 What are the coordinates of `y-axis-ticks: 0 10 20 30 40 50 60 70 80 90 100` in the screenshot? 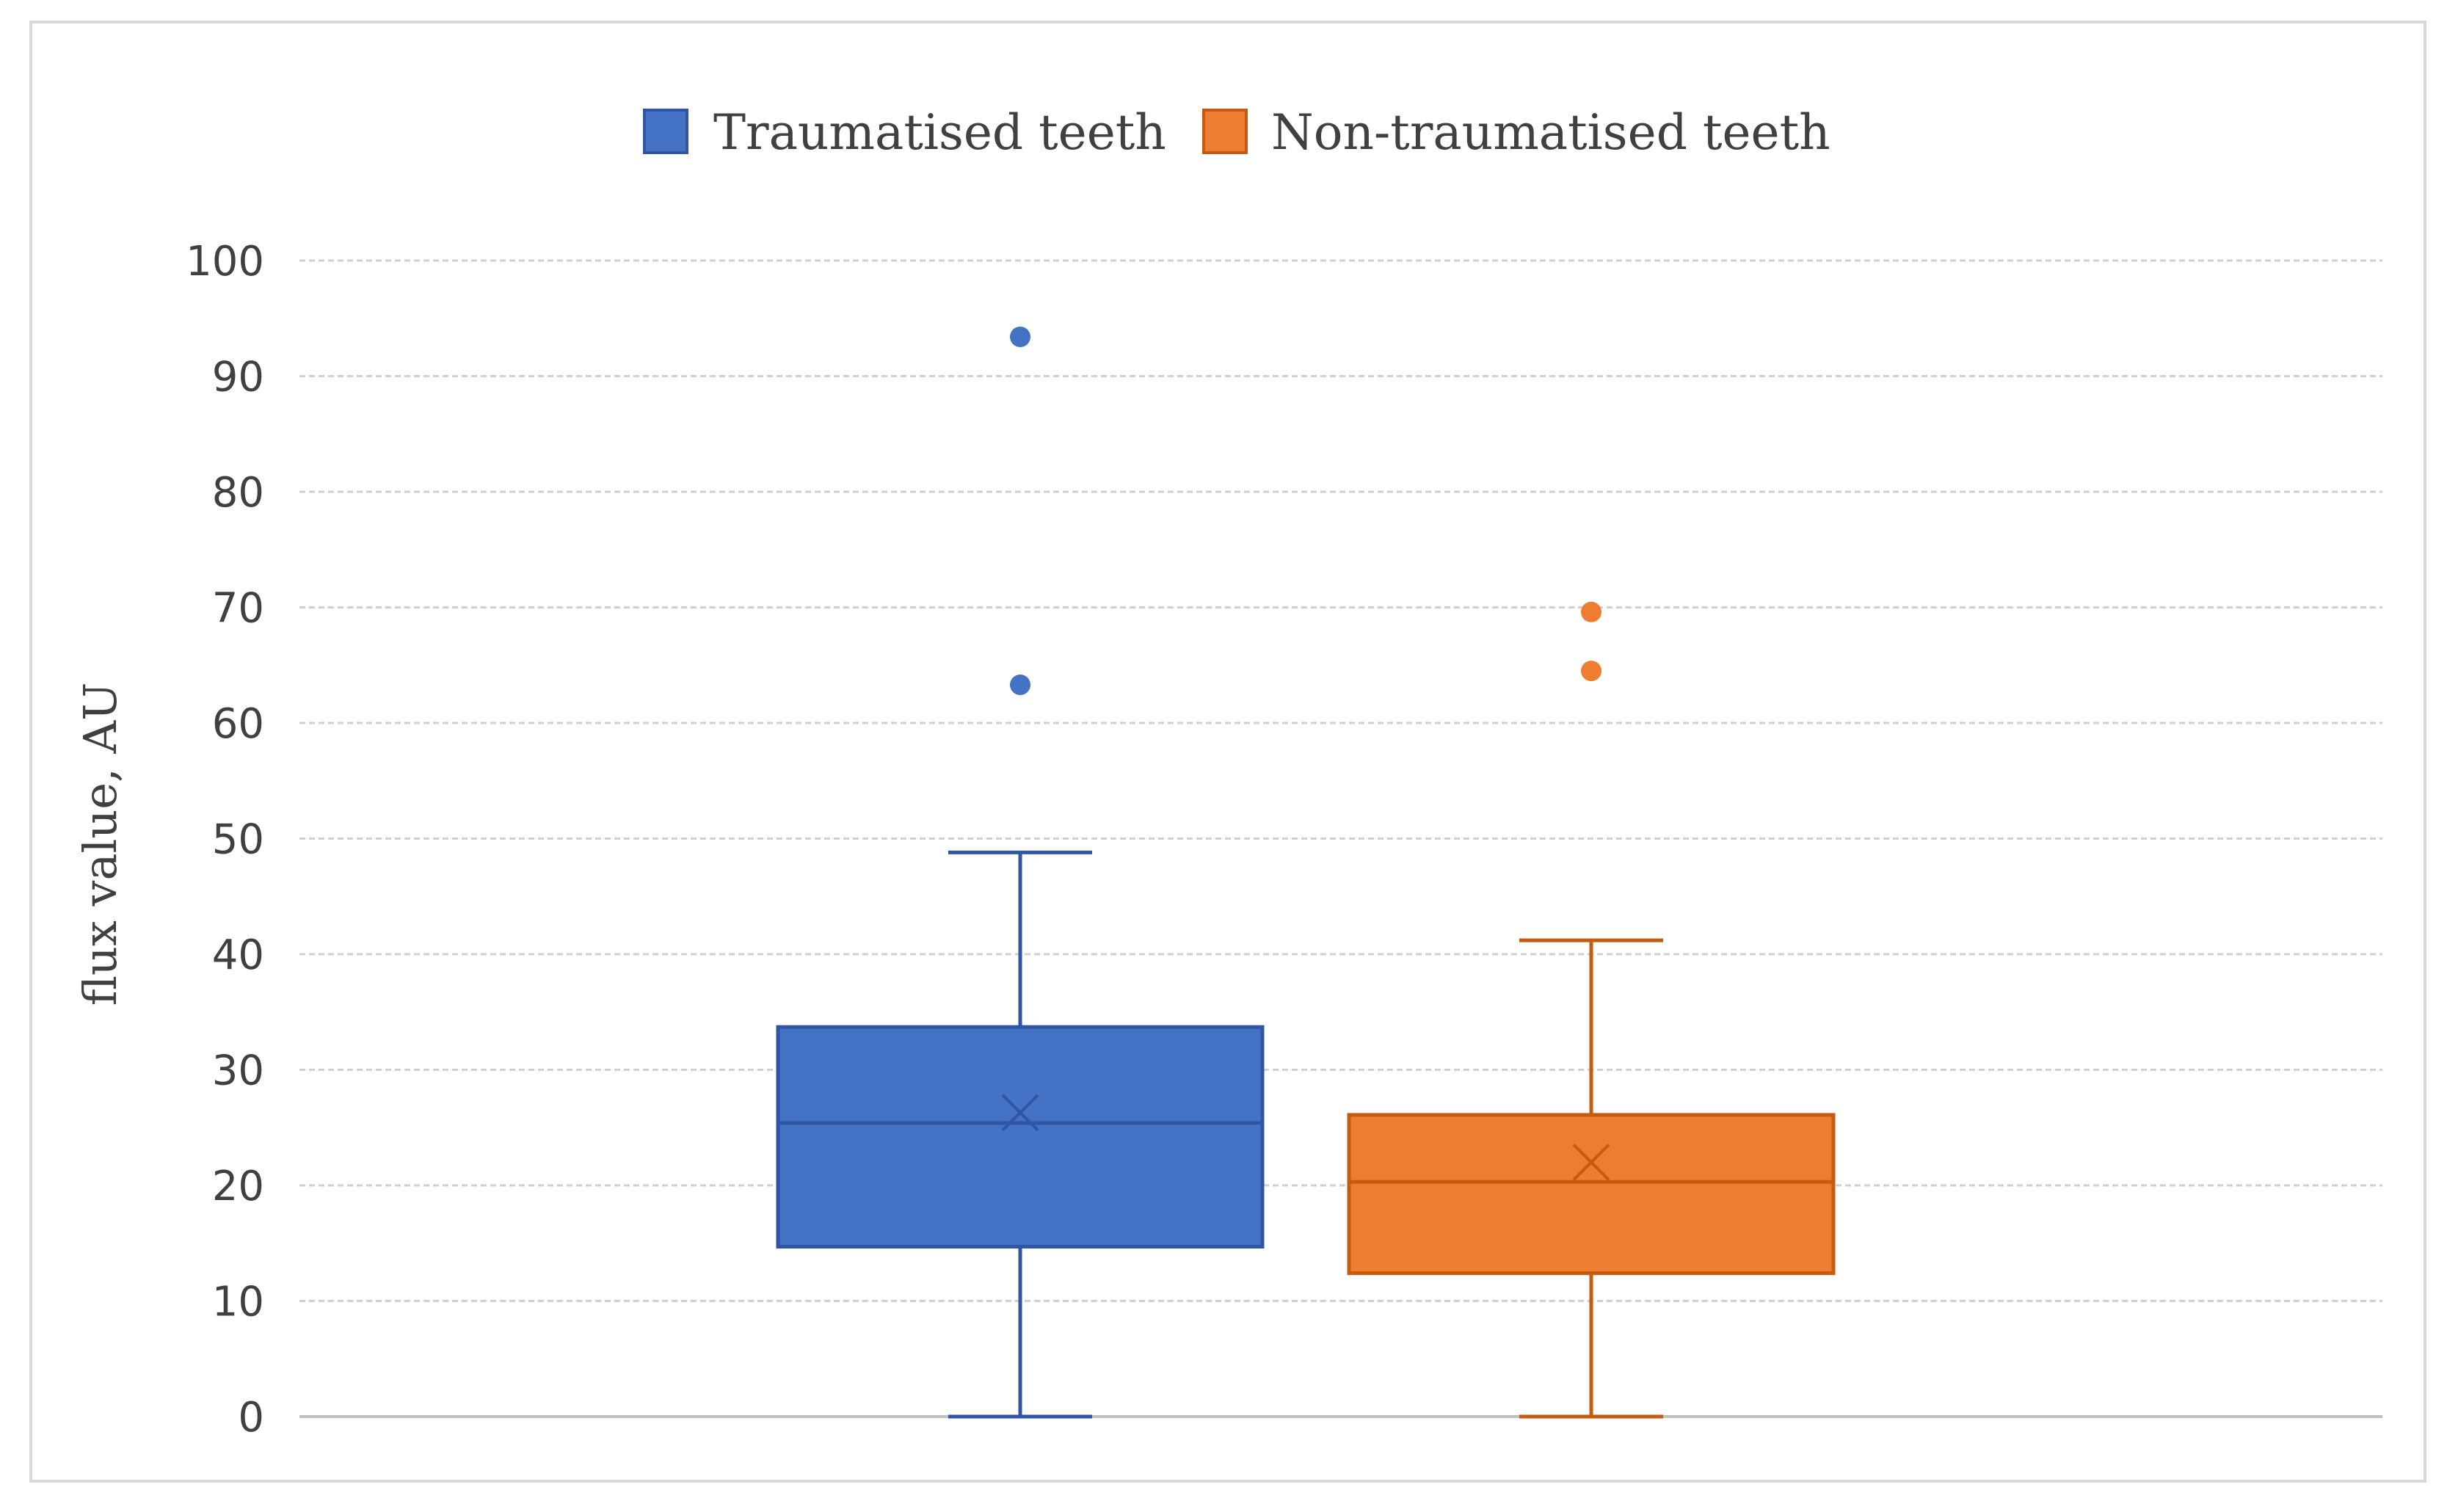 It's located at (225, 840).